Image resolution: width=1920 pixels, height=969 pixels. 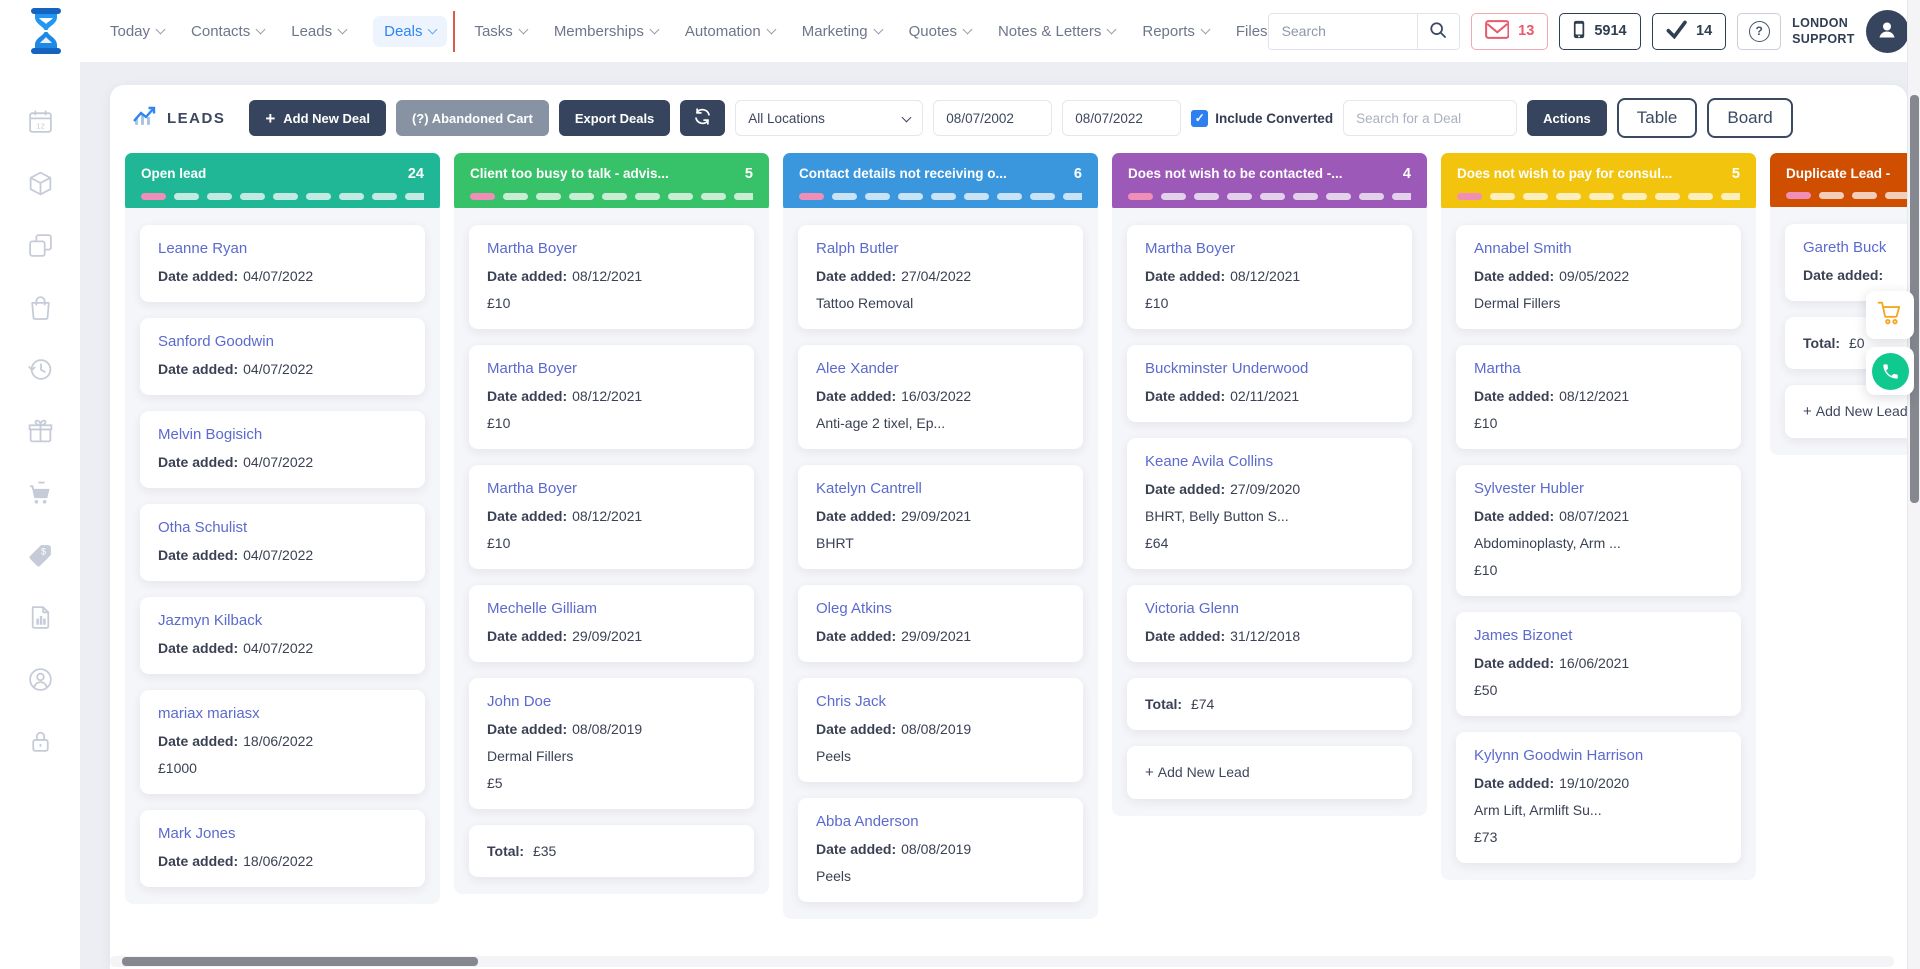 I want to click on nav-item-tasks: Tasks, so click(x=501, y=31).